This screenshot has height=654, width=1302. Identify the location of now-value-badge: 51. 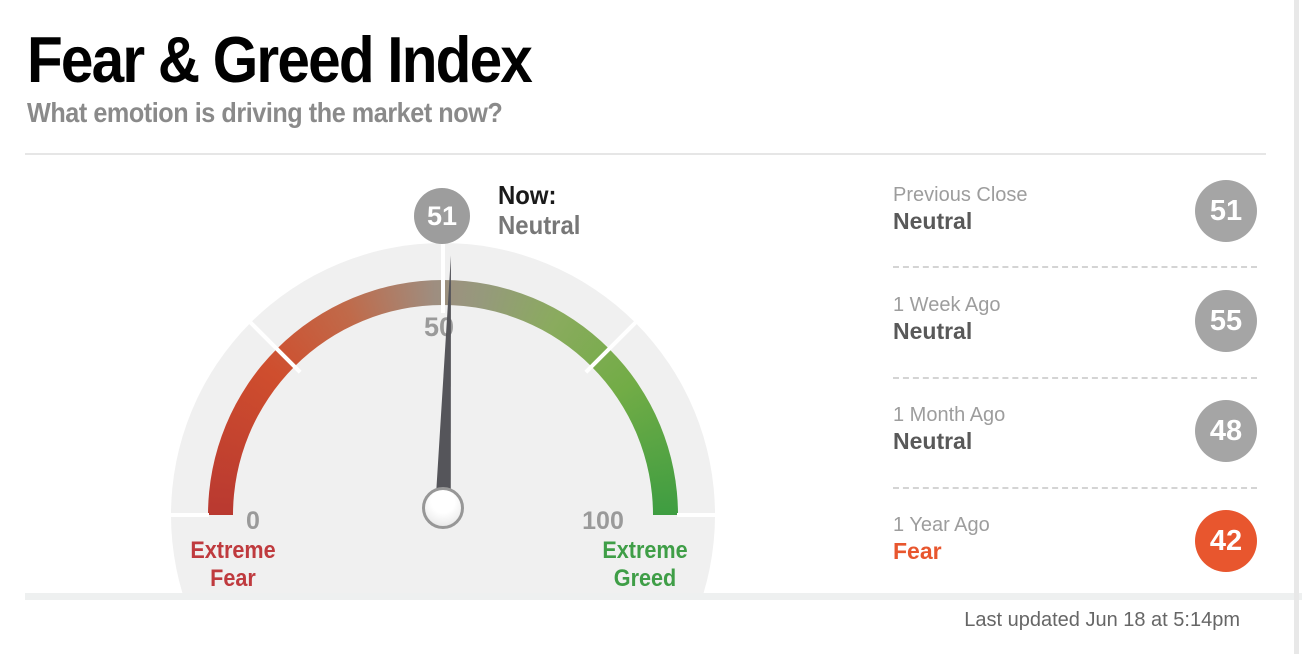
(442, 216).